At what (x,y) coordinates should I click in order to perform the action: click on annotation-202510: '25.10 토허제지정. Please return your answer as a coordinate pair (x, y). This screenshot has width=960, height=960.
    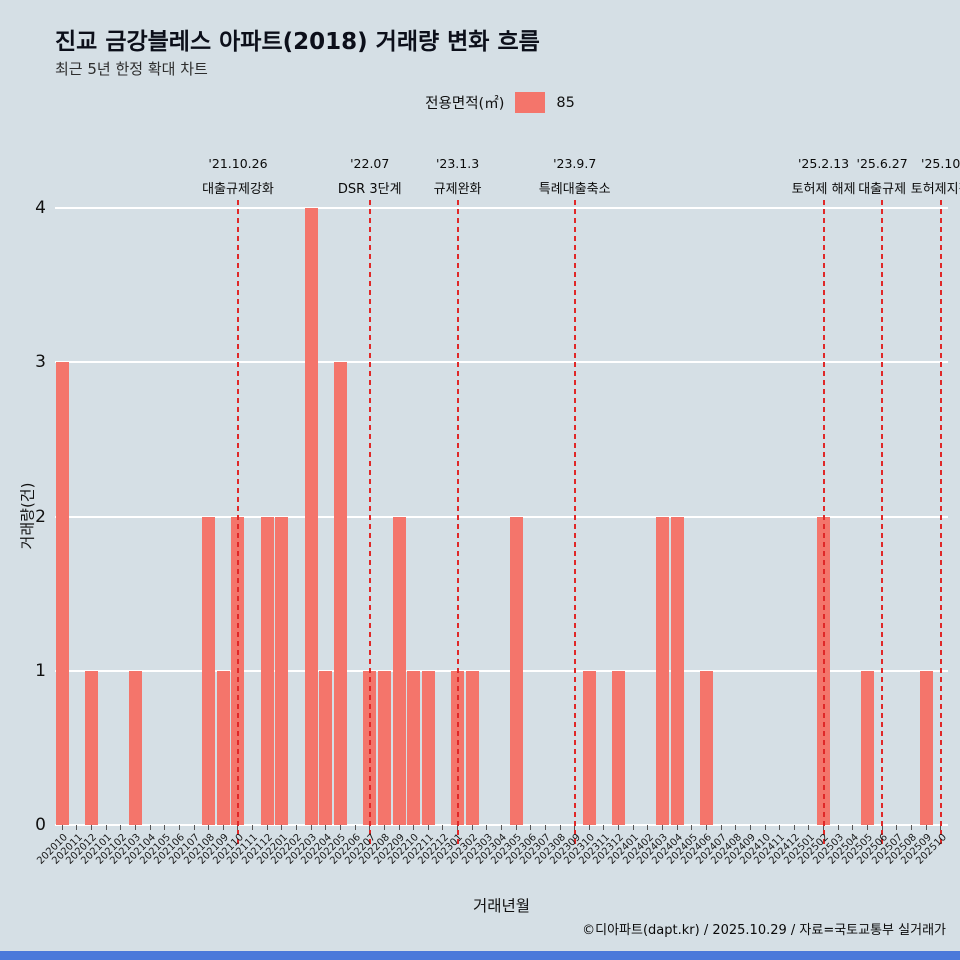
    Looking at the image, I should click on (935, 176).